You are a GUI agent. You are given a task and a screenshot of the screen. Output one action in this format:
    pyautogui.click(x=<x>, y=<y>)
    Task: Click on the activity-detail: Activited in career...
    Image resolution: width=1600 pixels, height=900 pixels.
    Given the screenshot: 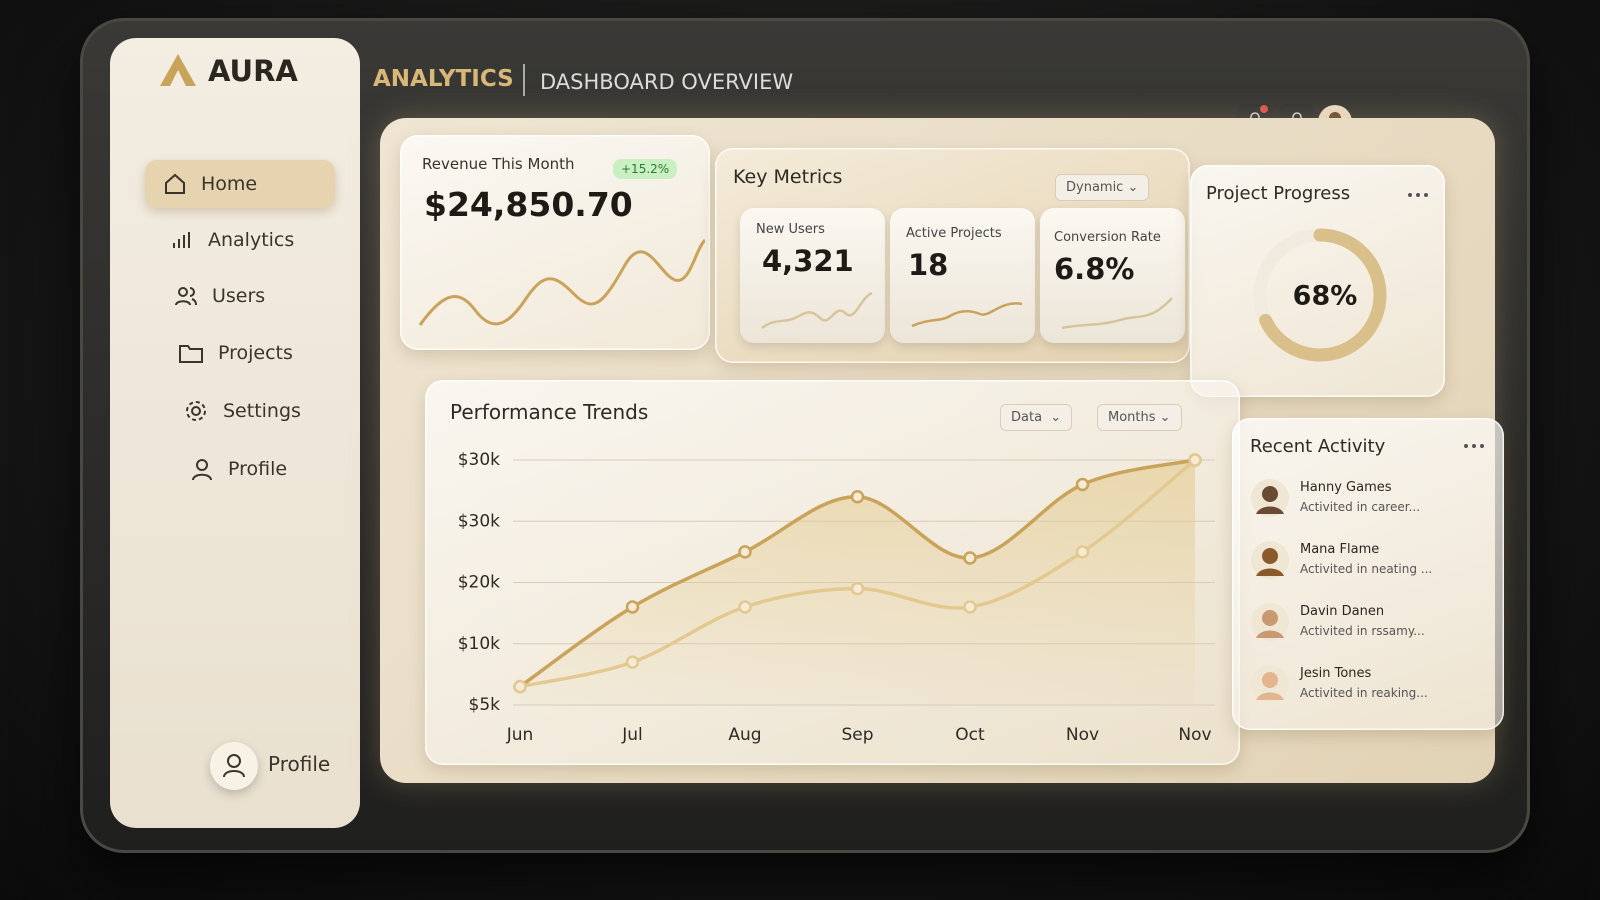 What is the action you would take?
    pyautogui.click(x=1360, y=507)
    